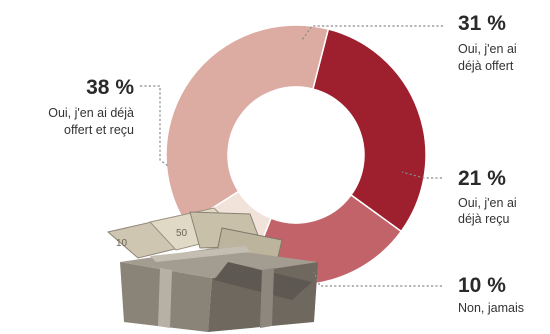 The width and height of the screenshot is (550, 334). What do you see at coordinates (110, 87) in the screenshot?
I see `value-label-offert-recu: 38 %` at bounding box center [110, 87].